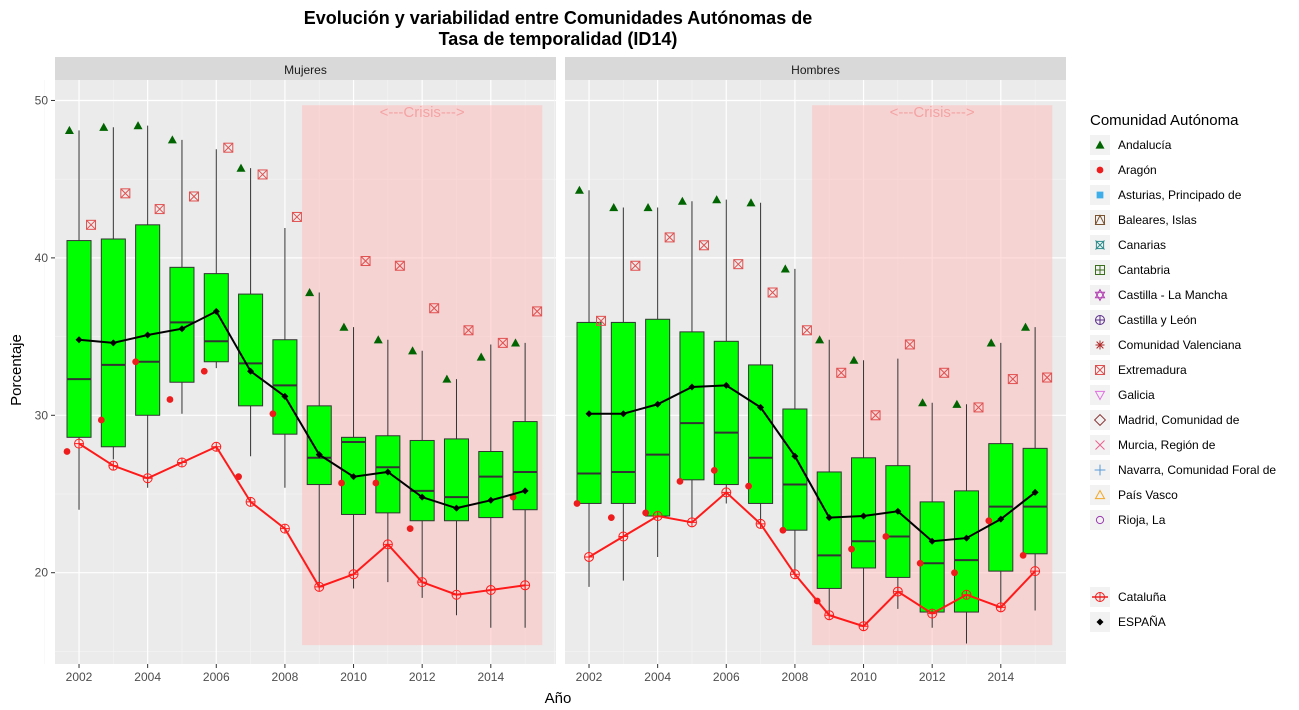 The image size is (1299, 710). What do you see at coordinates (815, 70) in the screenshot?
I see `facet-strip-label: Hombres` at bounding box center [815, 70].